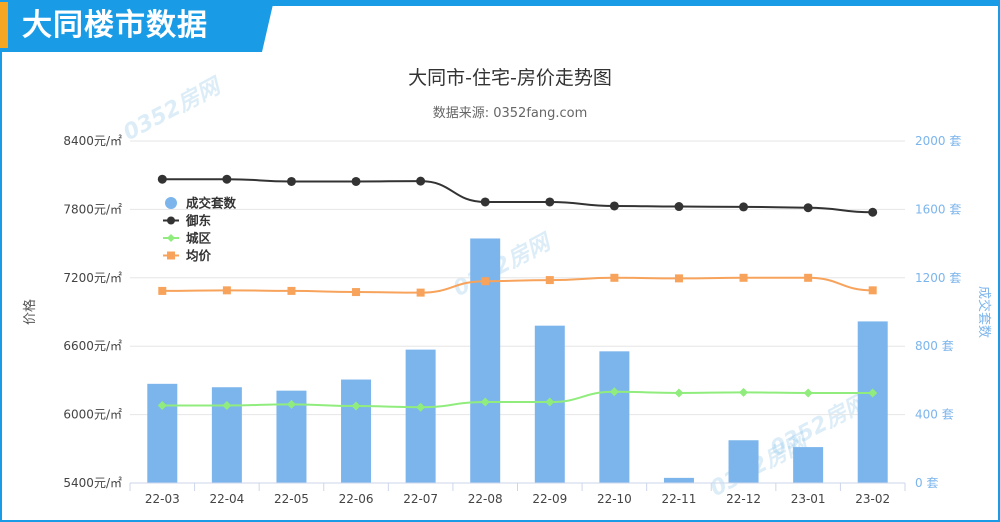  I want to click on x-tick-label: 22-11, so click(679, 499).